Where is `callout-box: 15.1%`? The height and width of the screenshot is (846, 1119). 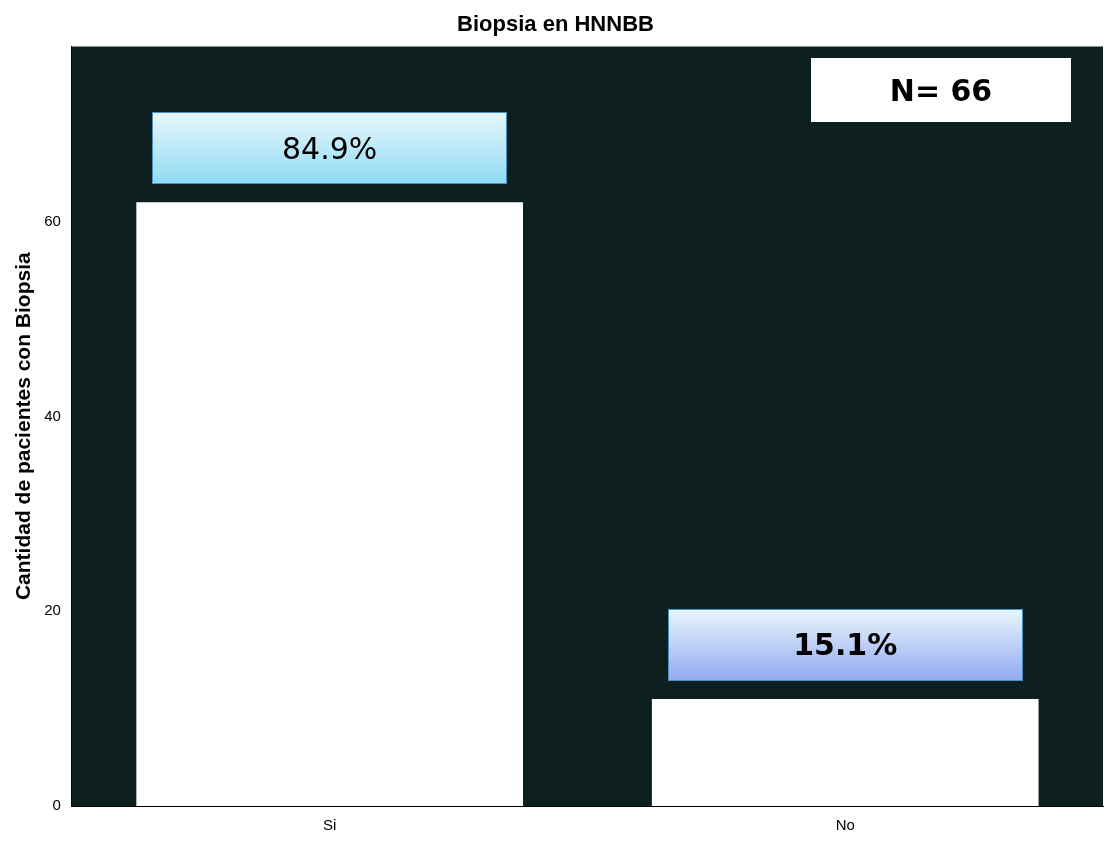 callout-box: 15.1% is located at coordinates (845, 644).